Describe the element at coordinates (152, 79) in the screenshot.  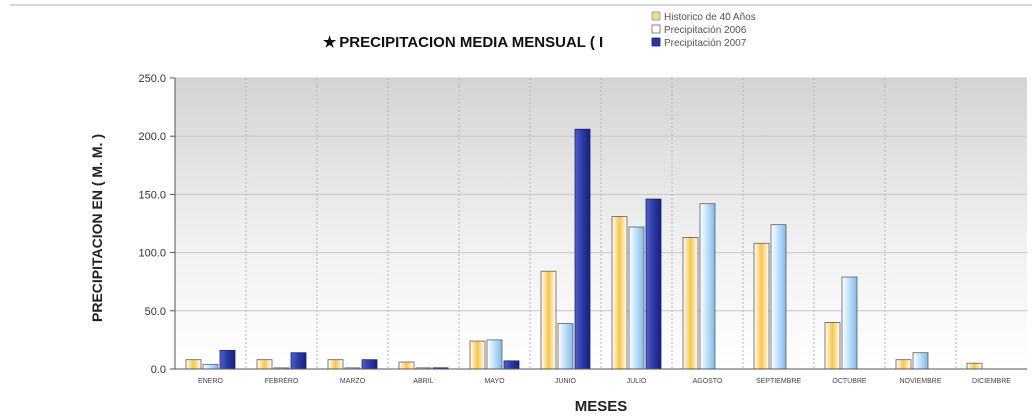
I see `y-tick-label: 250.0` at that location.